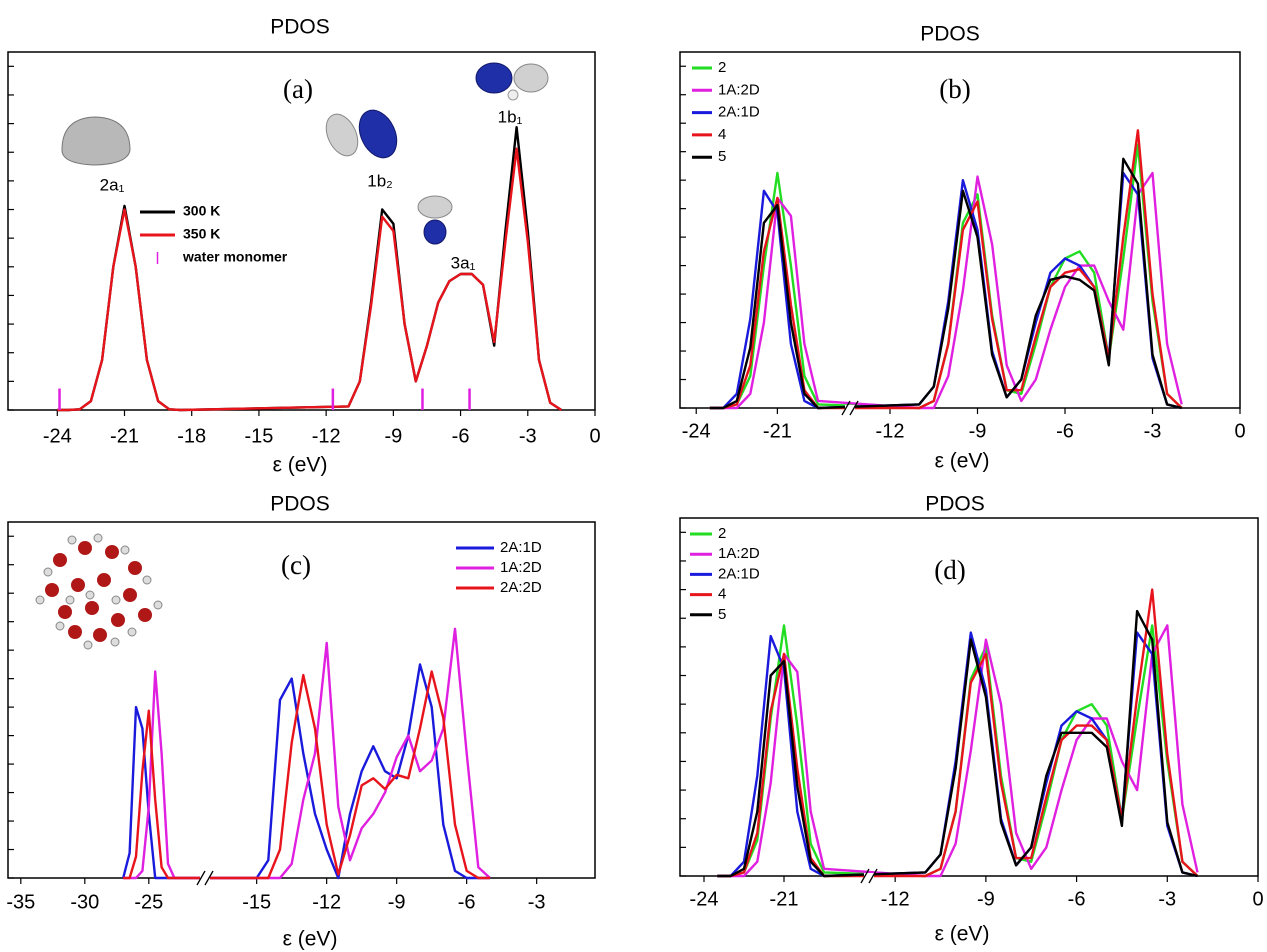  What do you see at coordinates (148, 902) in the screenshot?
I see `x-tick-label: -25` at bounding box center [148, 902].